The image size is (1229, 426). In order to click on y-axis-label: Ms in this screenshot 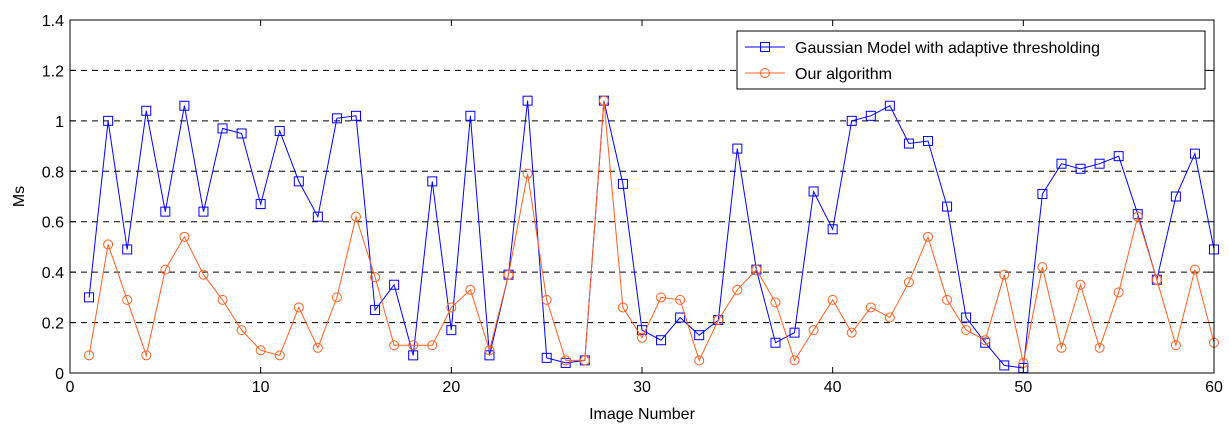, I will do `click(19, 196)`.